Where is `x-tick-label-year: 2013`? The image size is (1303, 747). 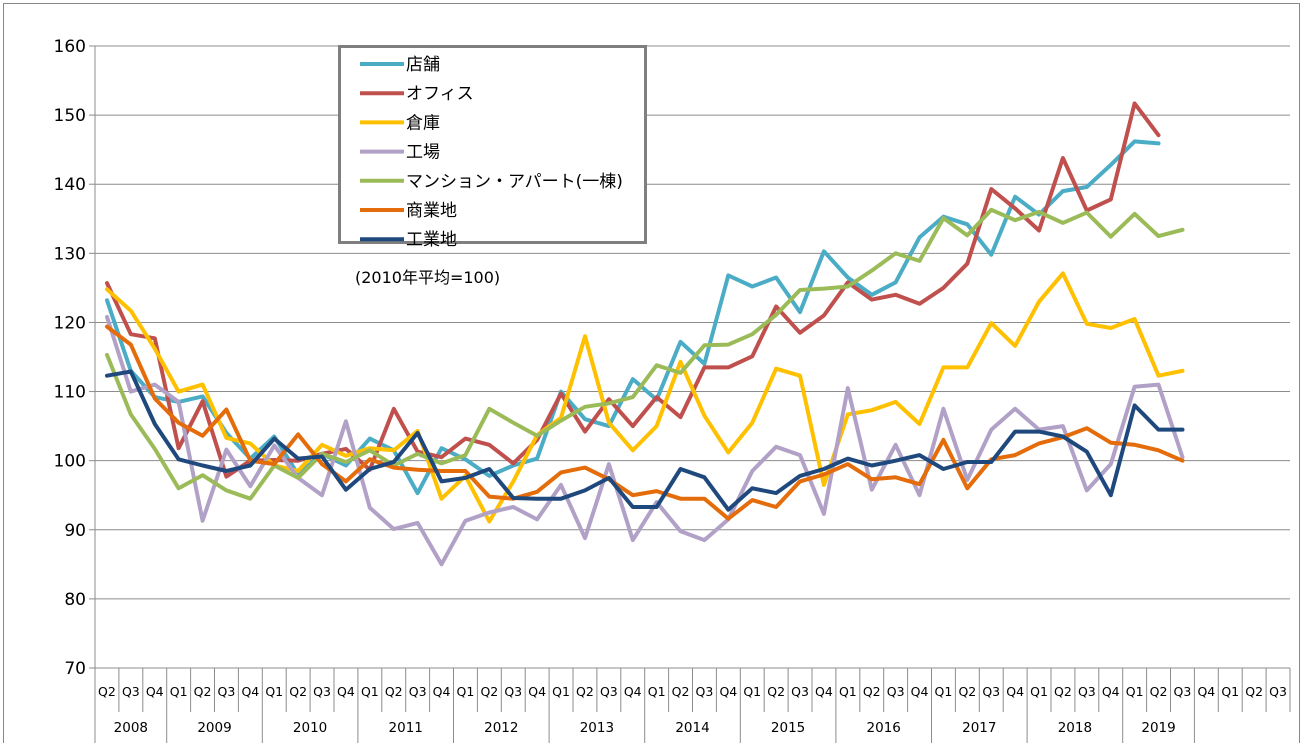
x-tick-label-year: 2013 is located at coordinates (597, 728).